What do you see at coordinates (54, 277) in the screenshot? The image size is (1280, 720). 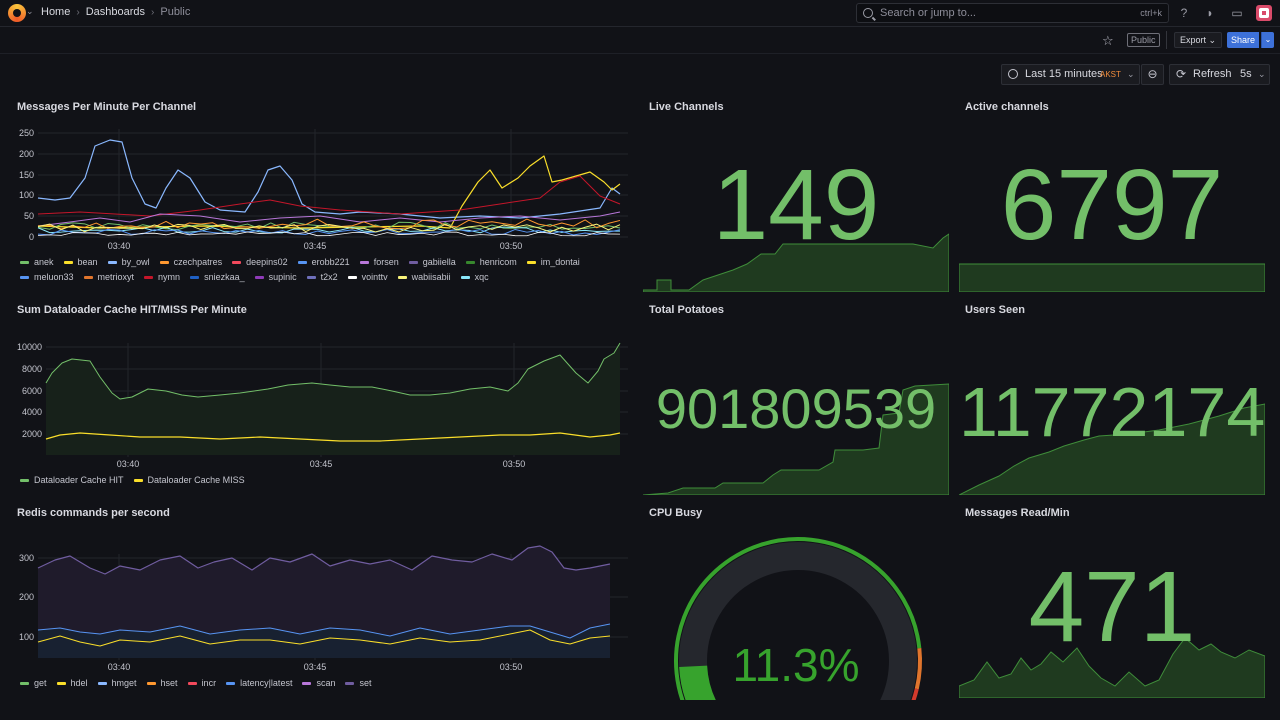 I see `legend-label: meluon33` at bounding box center [54, 277].